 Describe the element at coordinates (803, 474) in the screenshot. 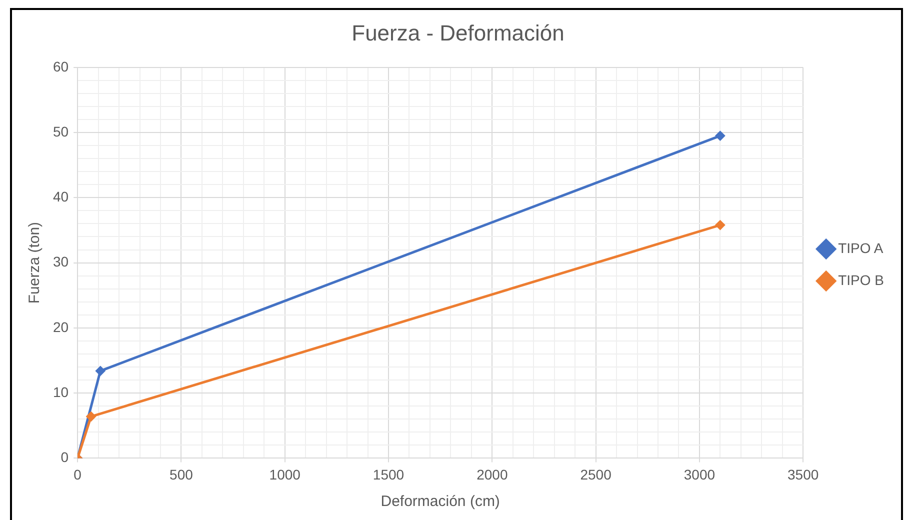

I see `x-tick-label: 3500` at that location.